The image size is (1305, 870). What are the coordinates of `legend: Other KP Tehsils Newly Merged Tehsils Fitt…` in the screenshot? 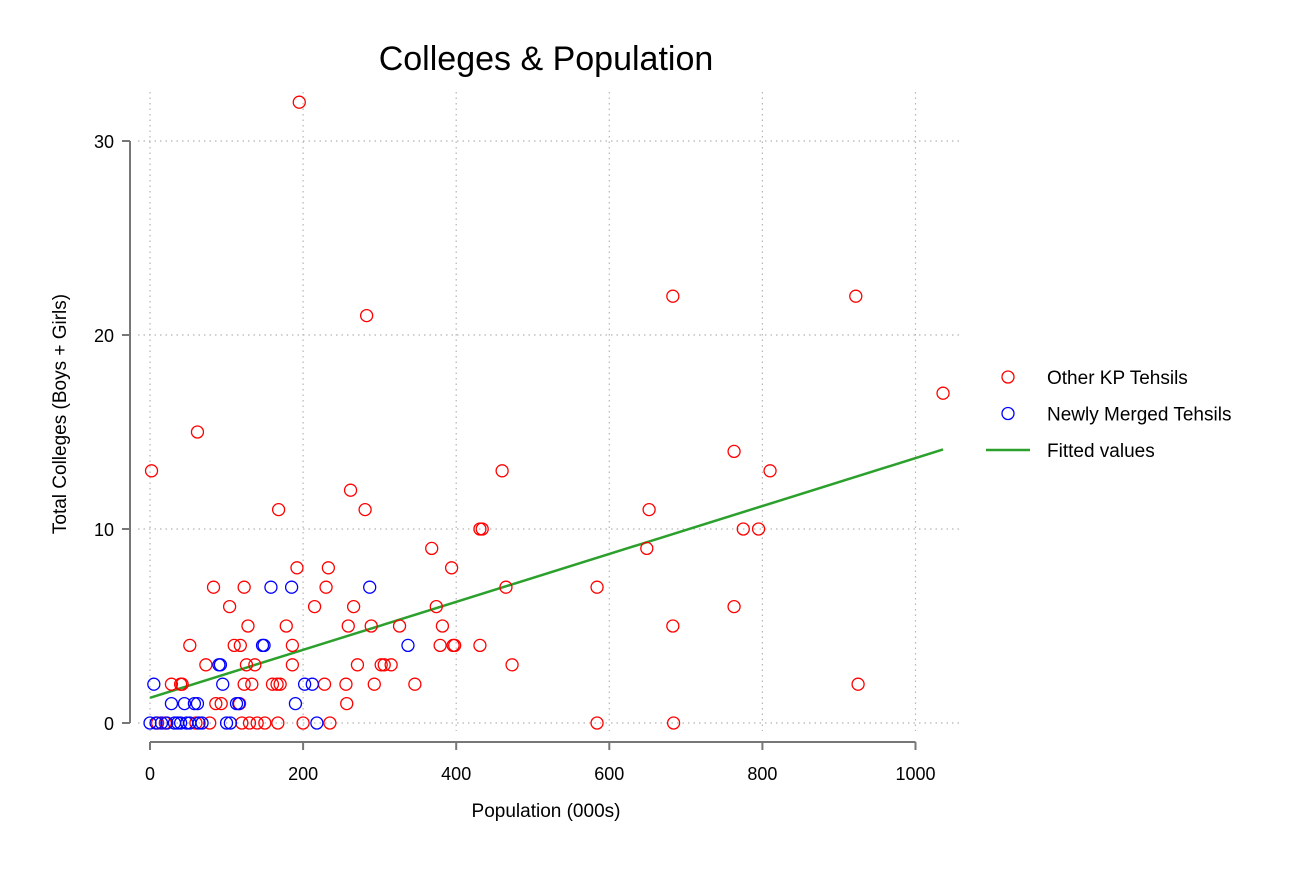 It's located at (1108, 415).